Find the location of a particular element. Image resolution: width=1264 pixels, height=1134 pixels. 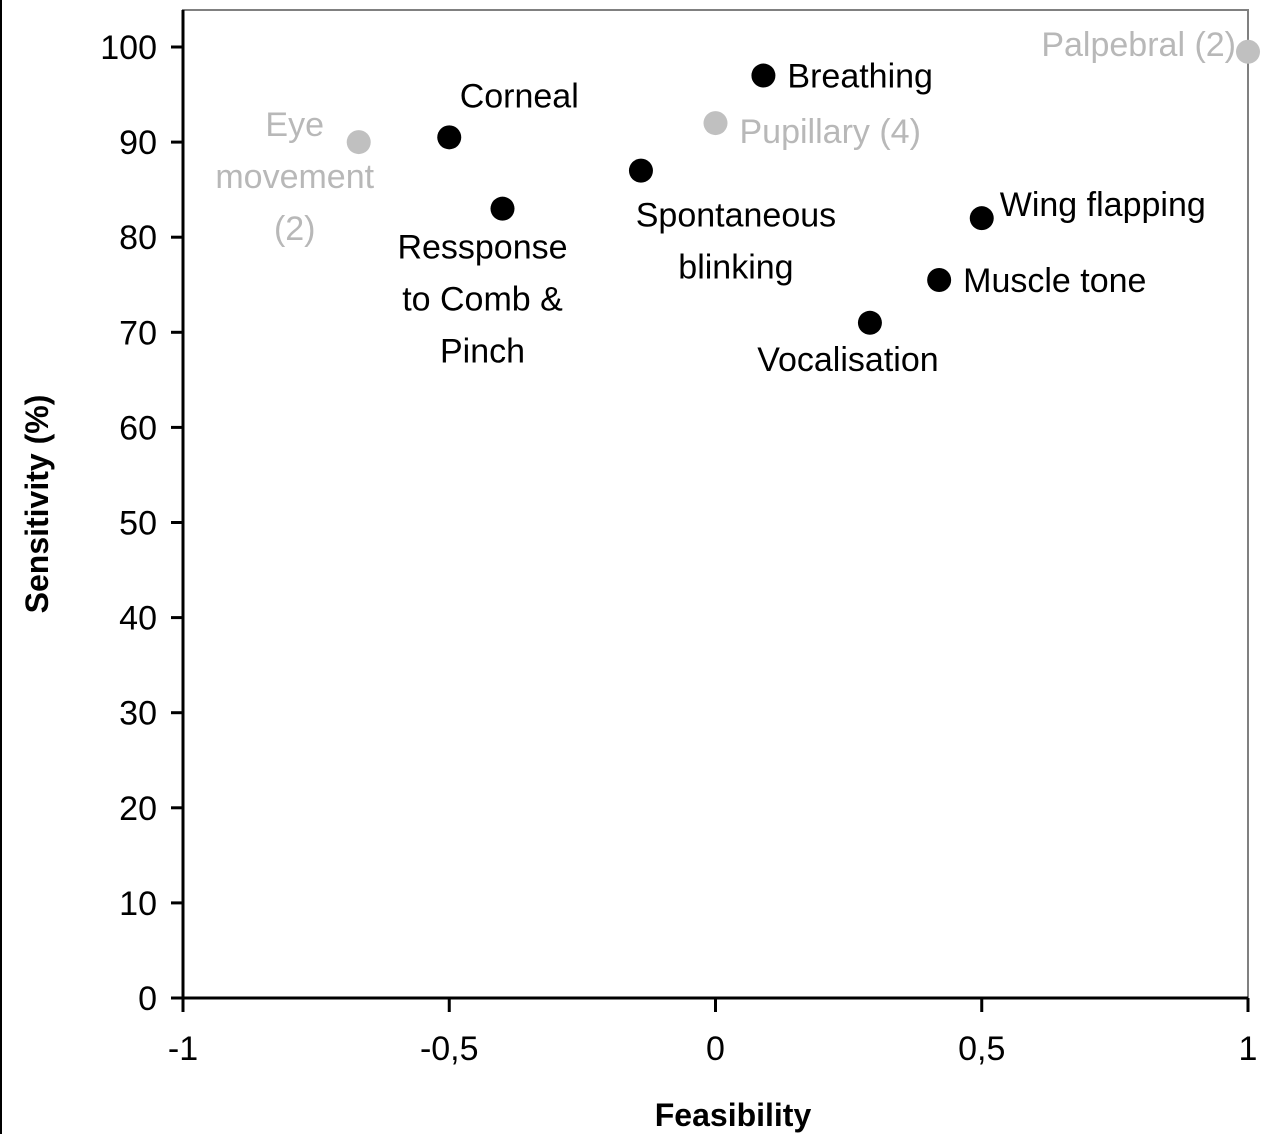

data-point-group: Eye movement (2) is located at coordinates (294, 177).